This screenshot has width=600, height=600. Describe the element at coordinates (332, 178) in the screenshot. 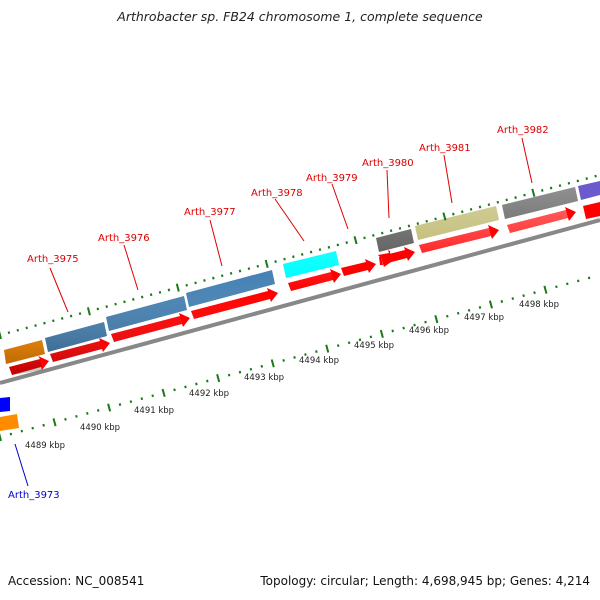

I see `gene-label-3979: Arth_3979` at that location.